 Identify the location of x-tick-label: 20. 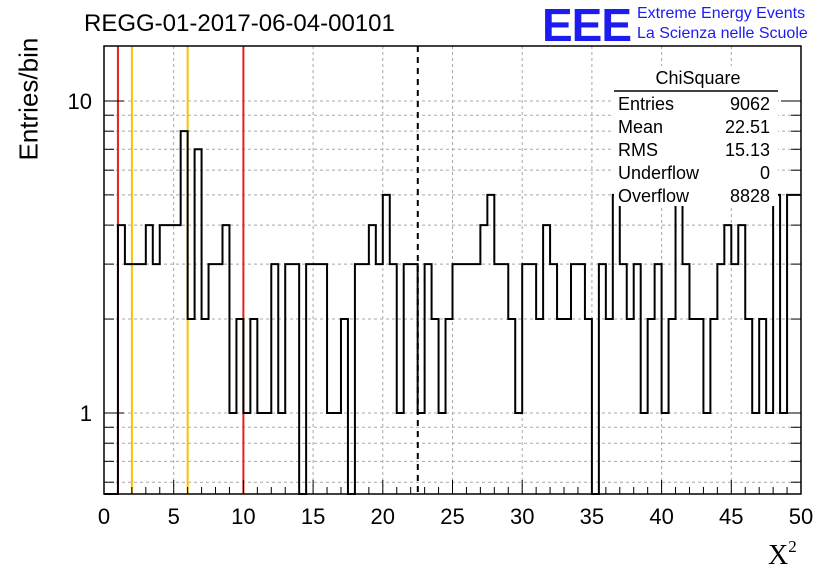
(383, 516).